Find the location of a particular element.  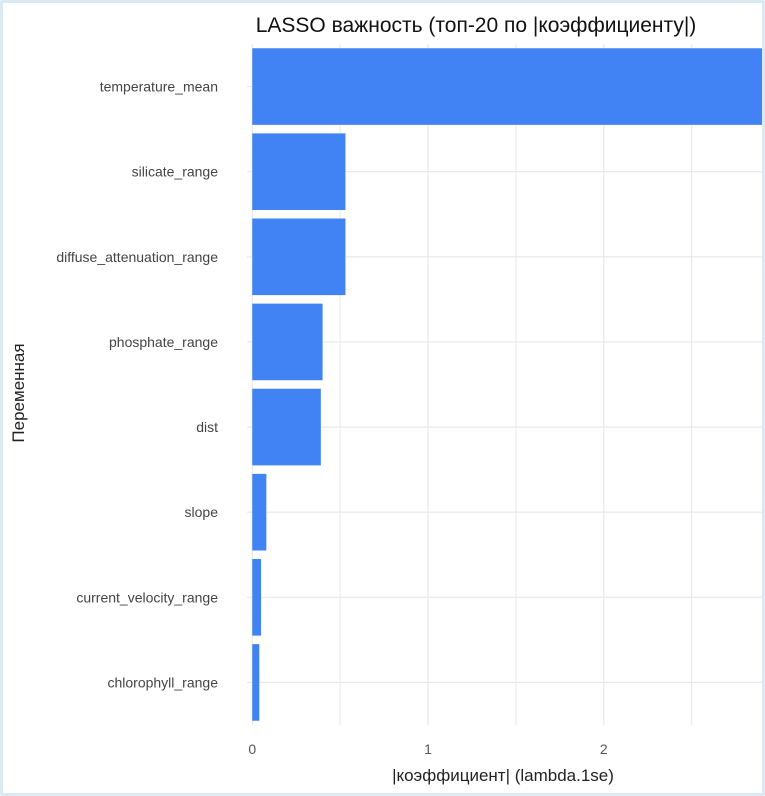

y-tick-label: current_velocity_range is located at coordinates (147, 597).